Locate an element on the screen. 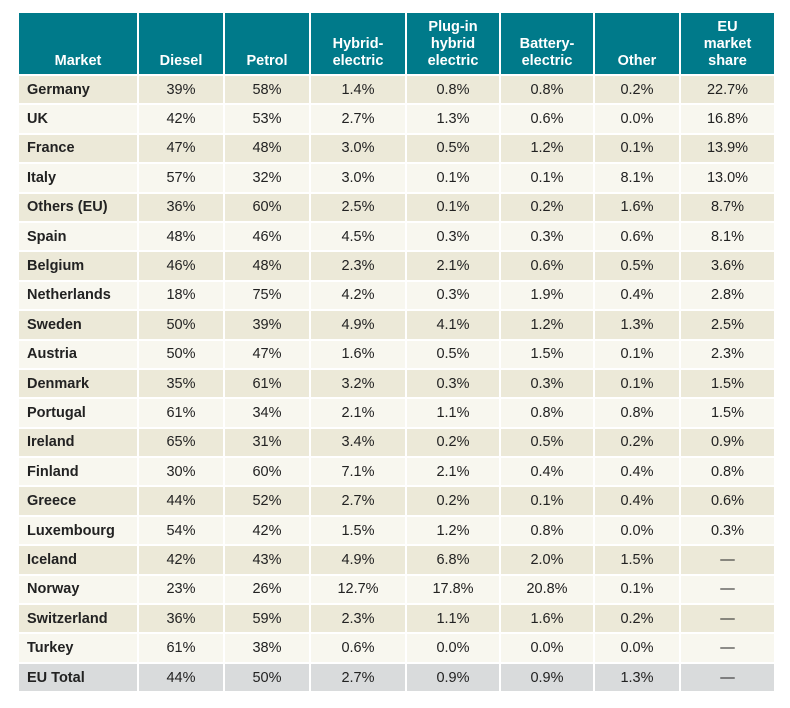  value-cell-petrol: 52% is located at coordinates (267, 501).